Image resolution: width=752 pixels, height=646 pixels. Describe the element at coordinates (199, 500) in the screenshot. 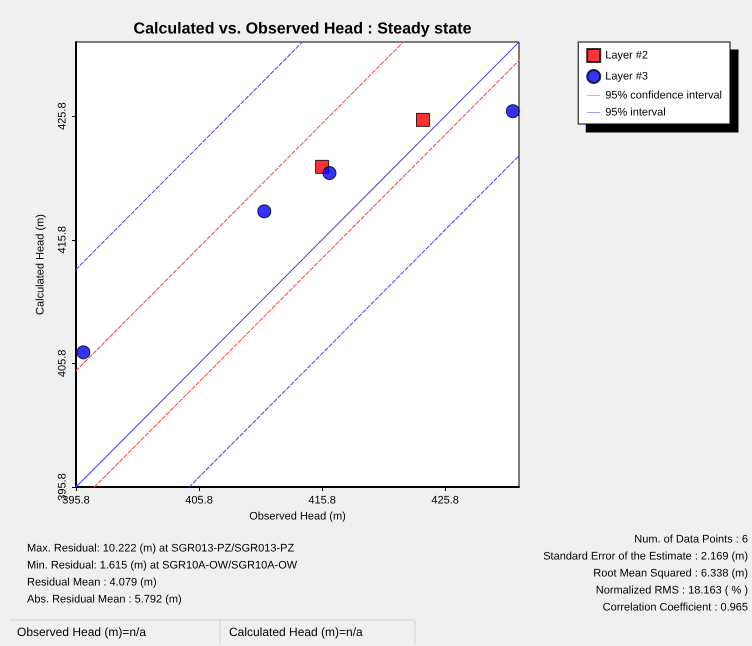

I see `x-tick-label: 405.8` at that location.